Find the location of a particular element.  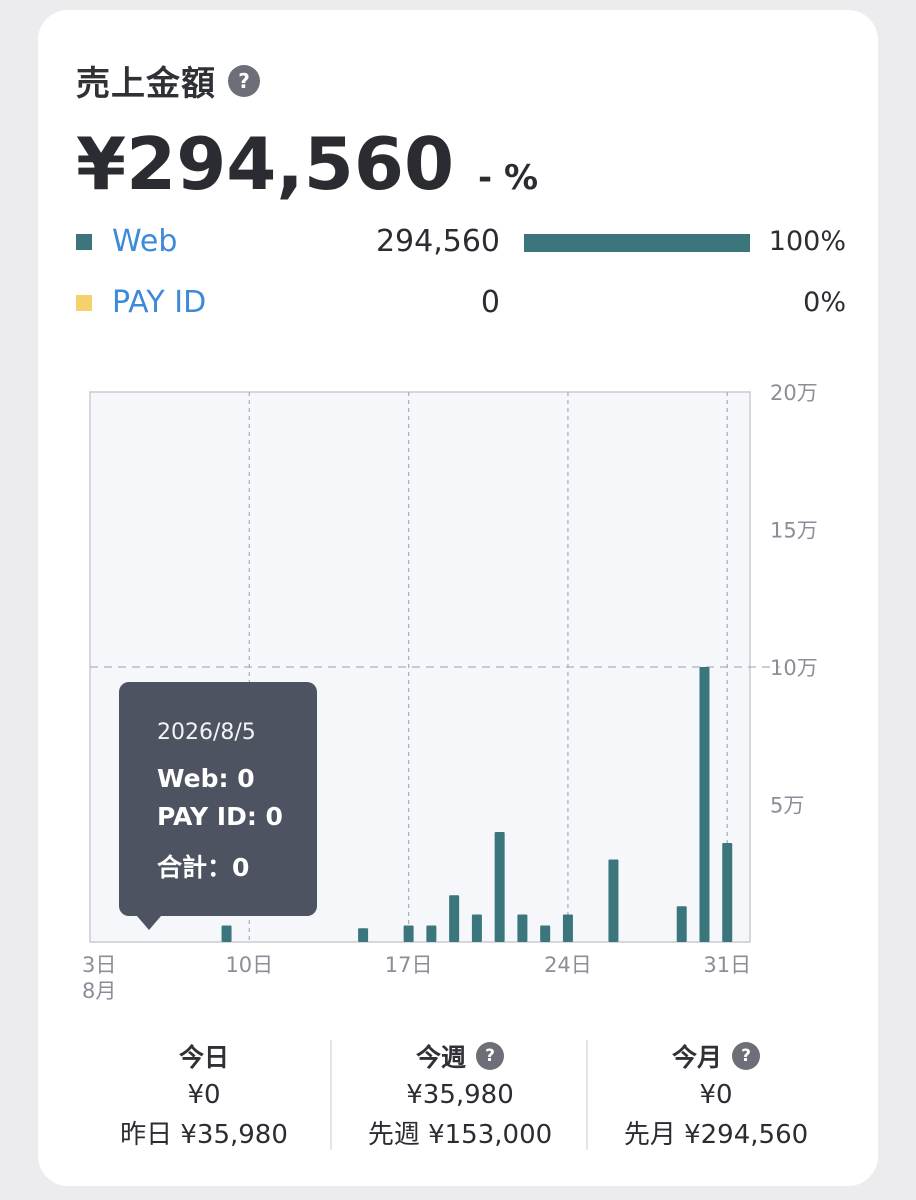

stat-week-label: 今週 is located at coordinates (440, 1057).